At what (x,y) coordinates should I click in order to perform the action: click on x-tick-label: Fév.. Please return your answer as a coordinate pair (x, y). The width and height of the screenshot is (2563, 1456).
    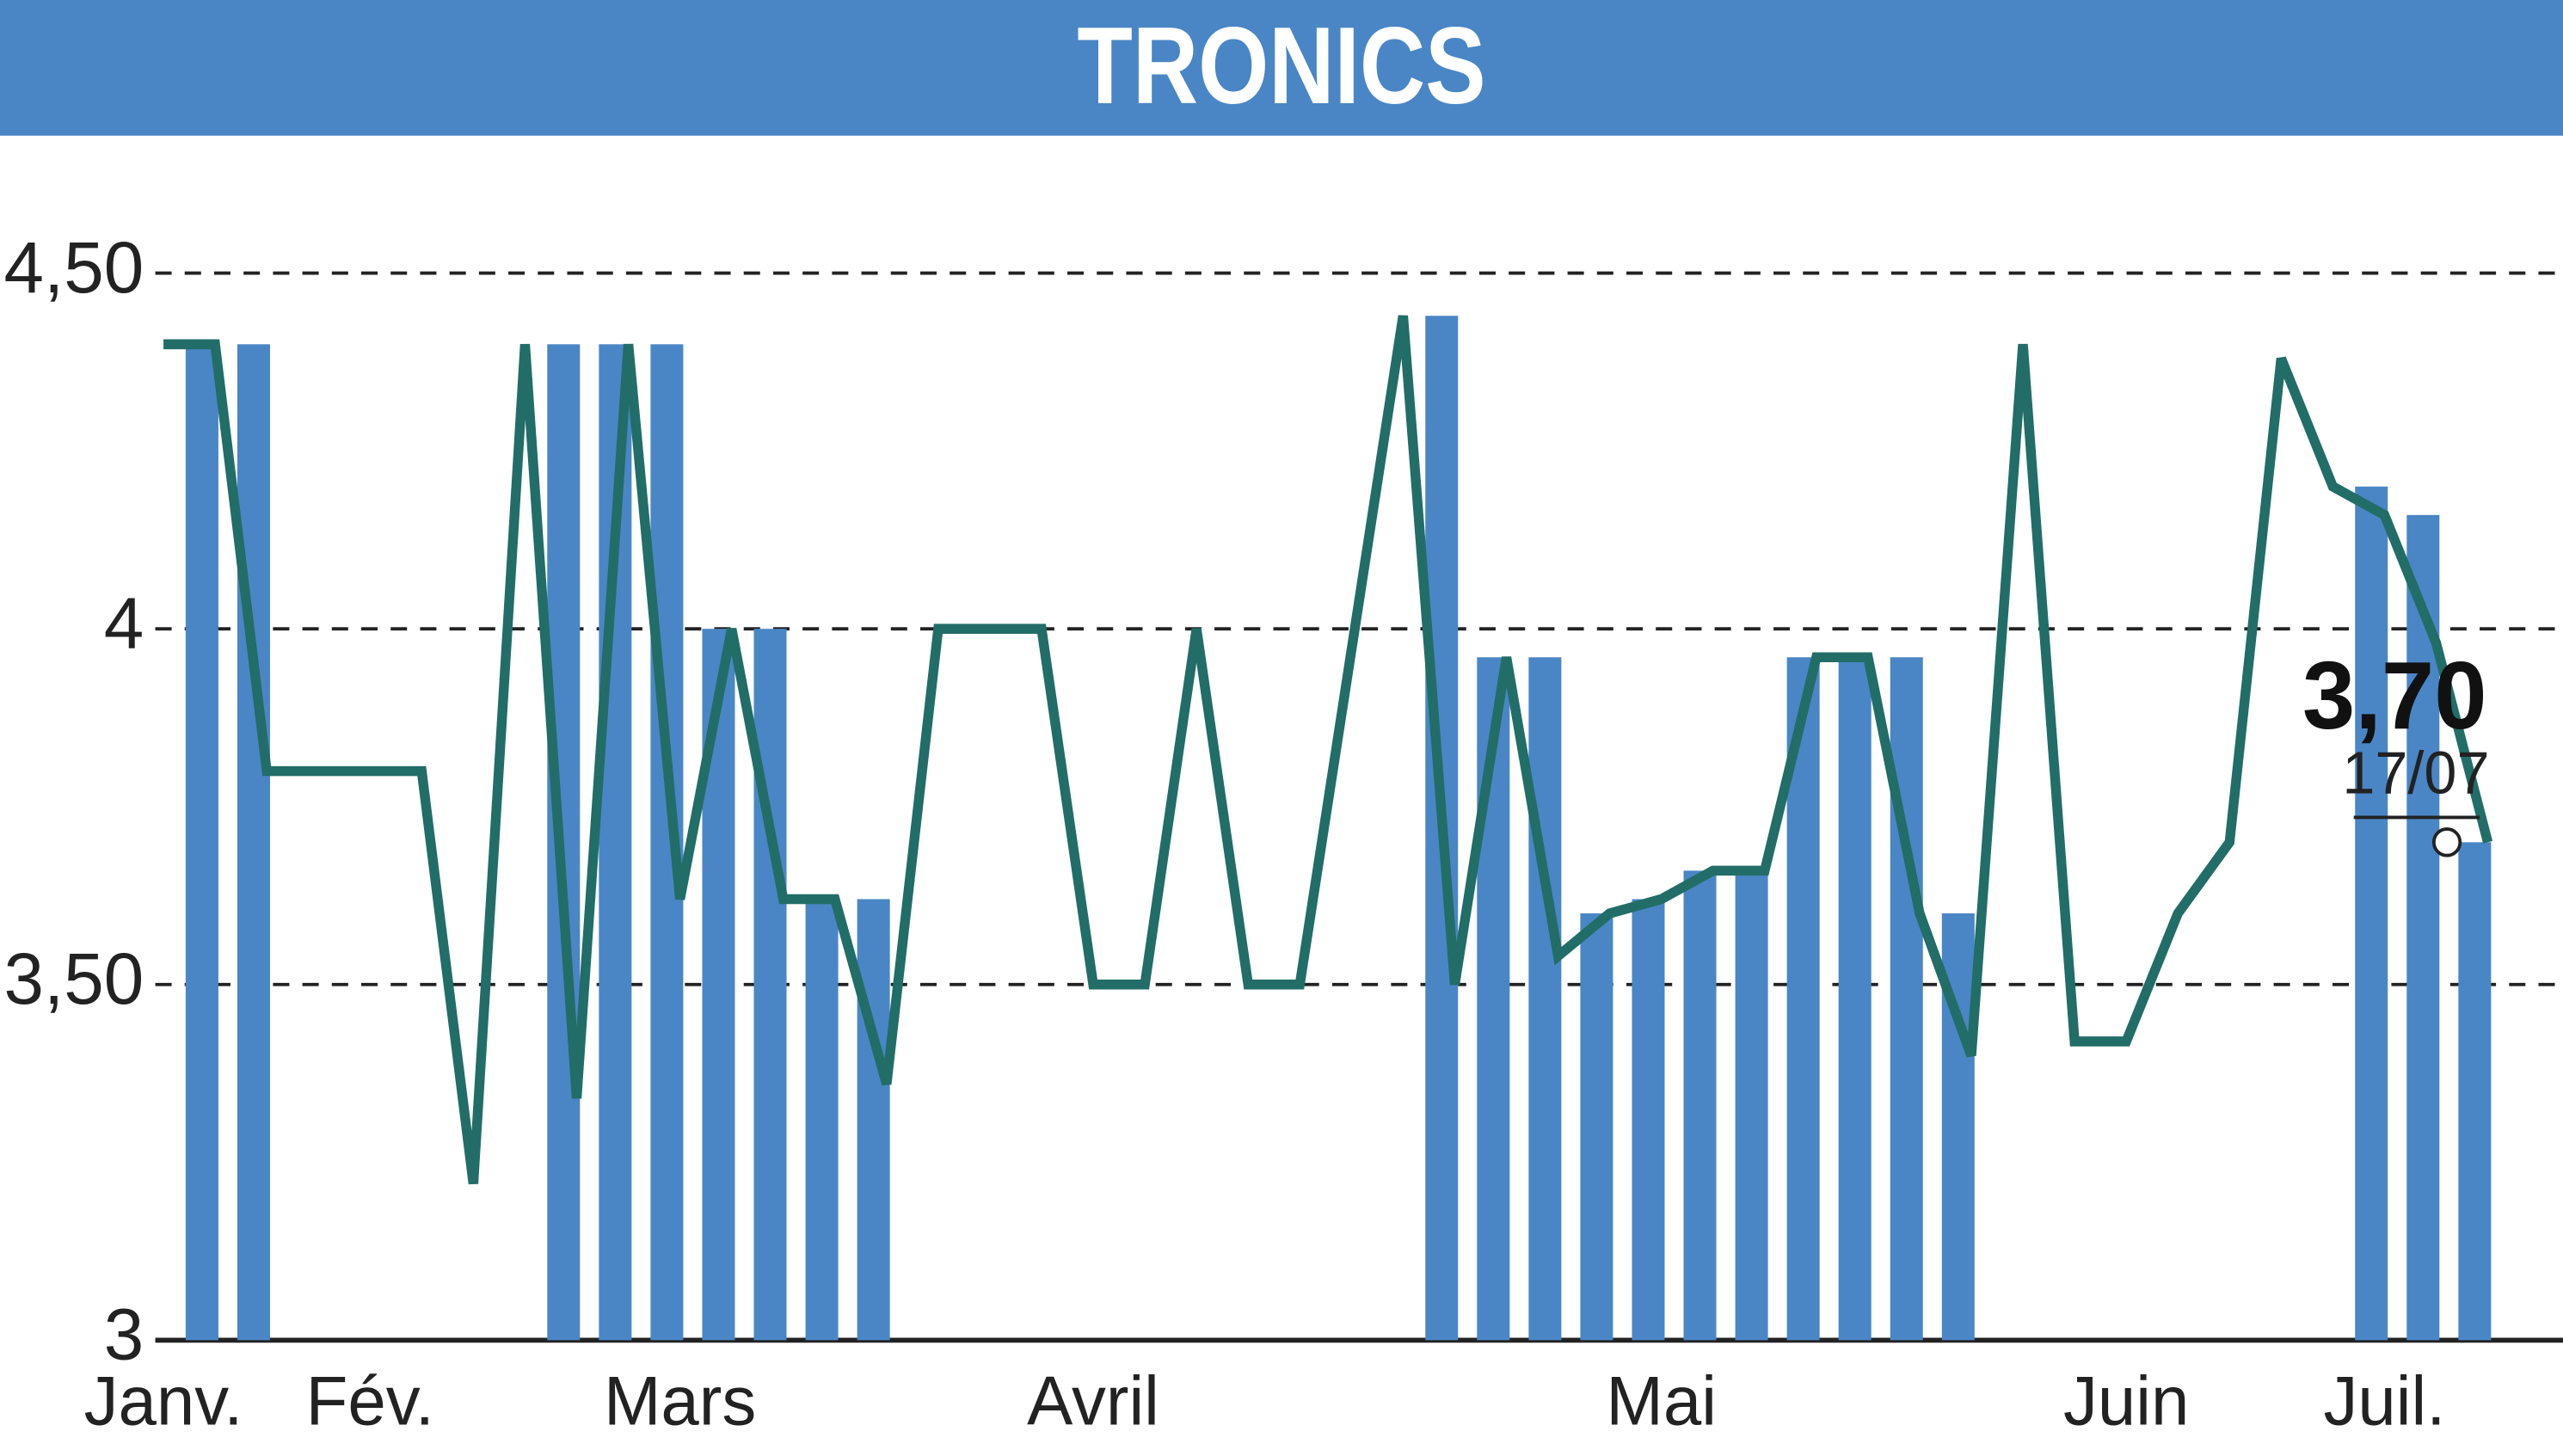
    Looking at the image, I should click on (370, 1402).